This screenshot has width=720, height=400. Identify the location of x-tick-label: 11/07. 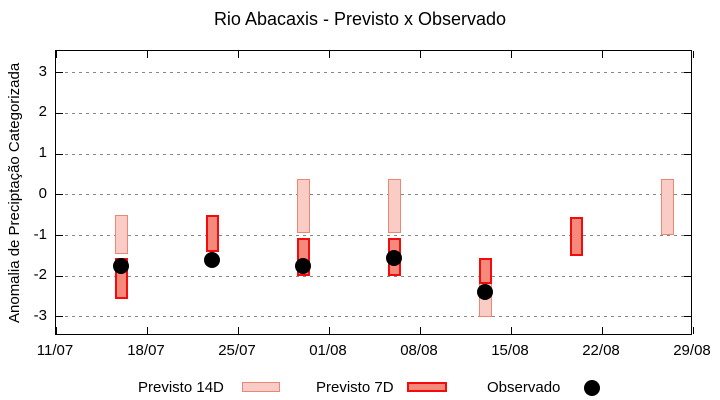
(55, 350).